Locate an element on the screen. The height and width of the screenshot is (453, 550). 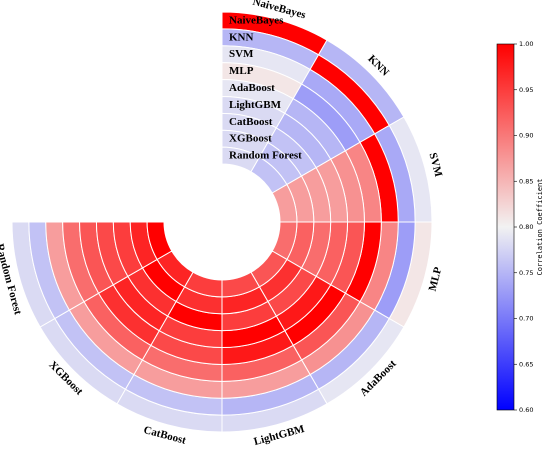
segment-label-mlp: MLP is located at coordinates (436, 279).